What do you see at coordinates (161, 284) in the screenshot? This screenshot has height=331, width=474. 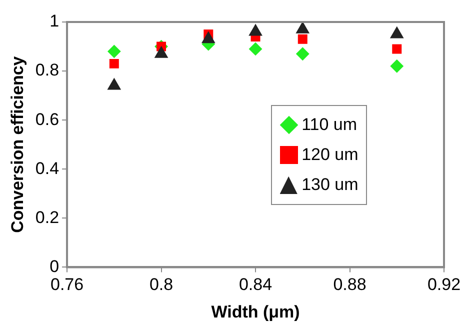 I see `x-tick-label: 0.8` at bounding box center [161, 284].